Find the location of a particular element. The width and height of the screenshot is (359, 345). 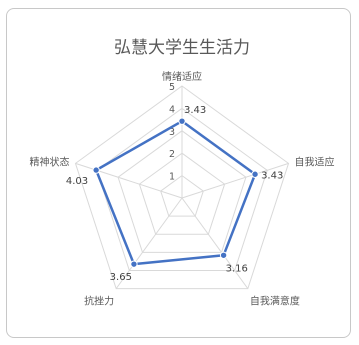

tick-label: 3 is located at coordinates (172, 132).